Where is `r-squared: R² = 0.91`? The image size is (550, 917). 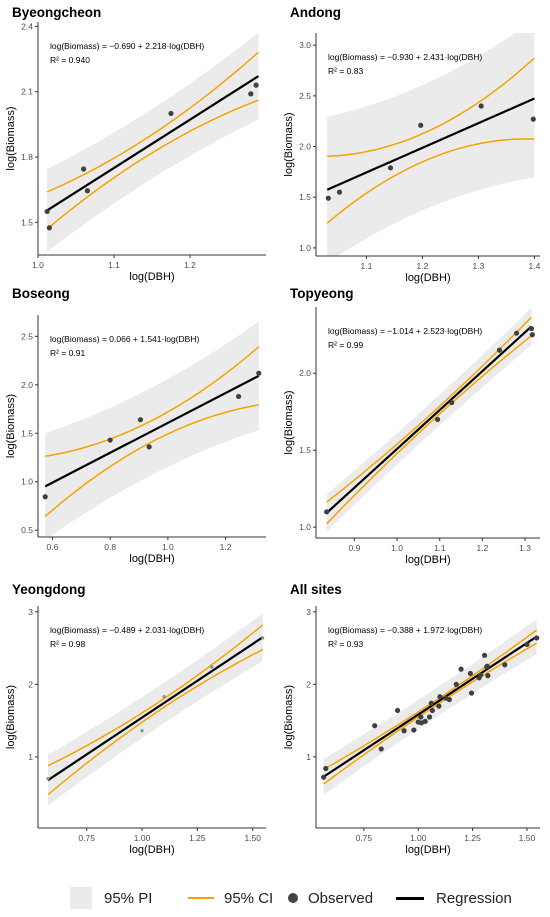 r-squared: R² = 0.91 is located at coordinates (67, 353).